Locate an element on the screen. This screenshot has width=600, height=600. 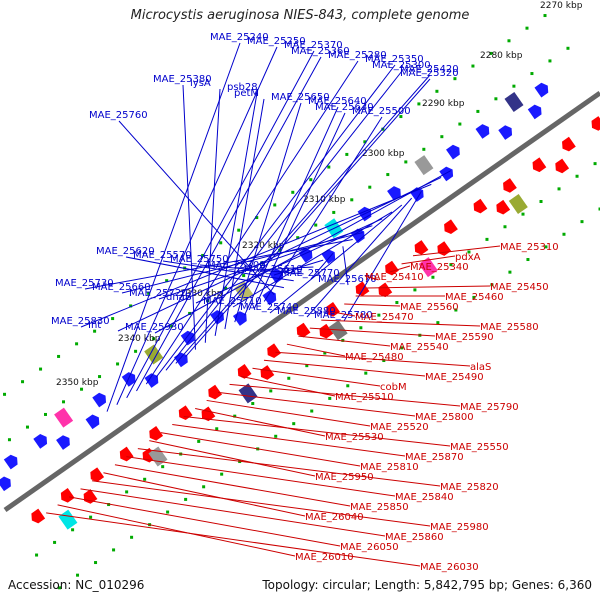
tick-label: 2330 kbp is located at coordinates (201, 294).